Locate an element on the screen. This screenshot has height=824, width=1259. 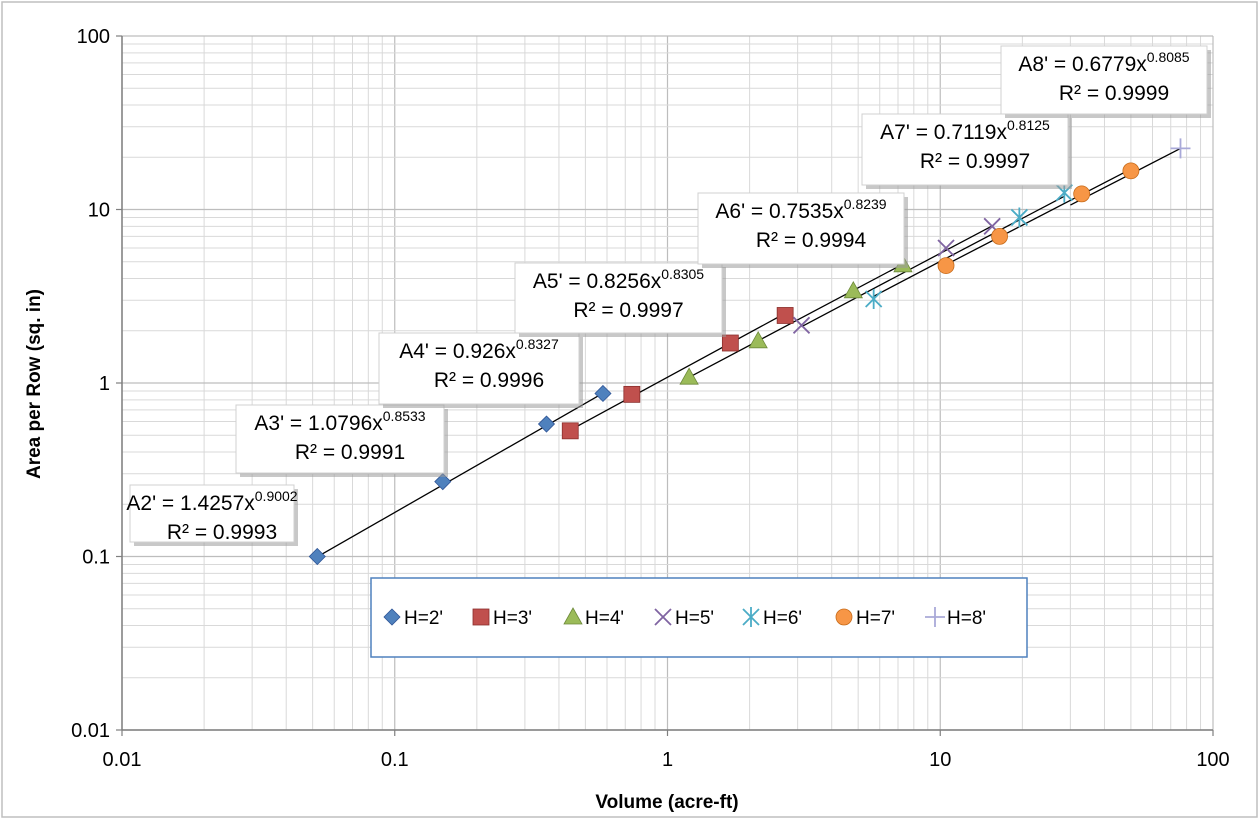
r-squared-text: R² = 0.9993 is located at coordinates (222, 532).